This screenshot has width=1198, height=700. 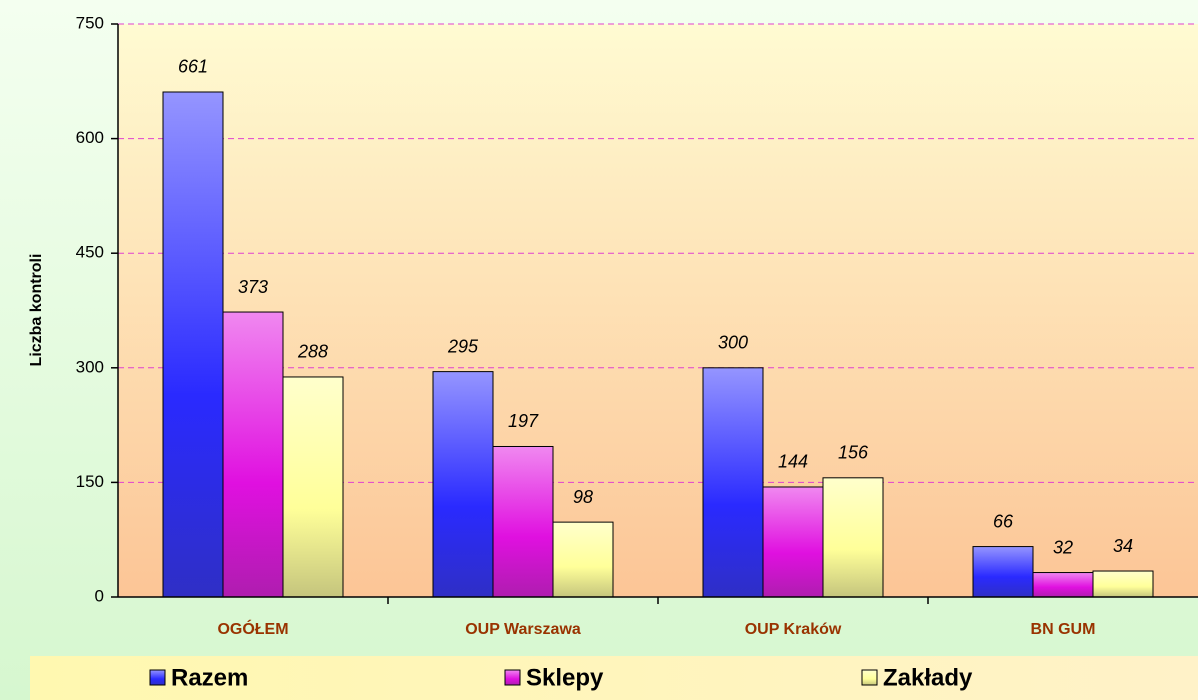 I want to click on value-label: 66, so click(x=1003, y=521).